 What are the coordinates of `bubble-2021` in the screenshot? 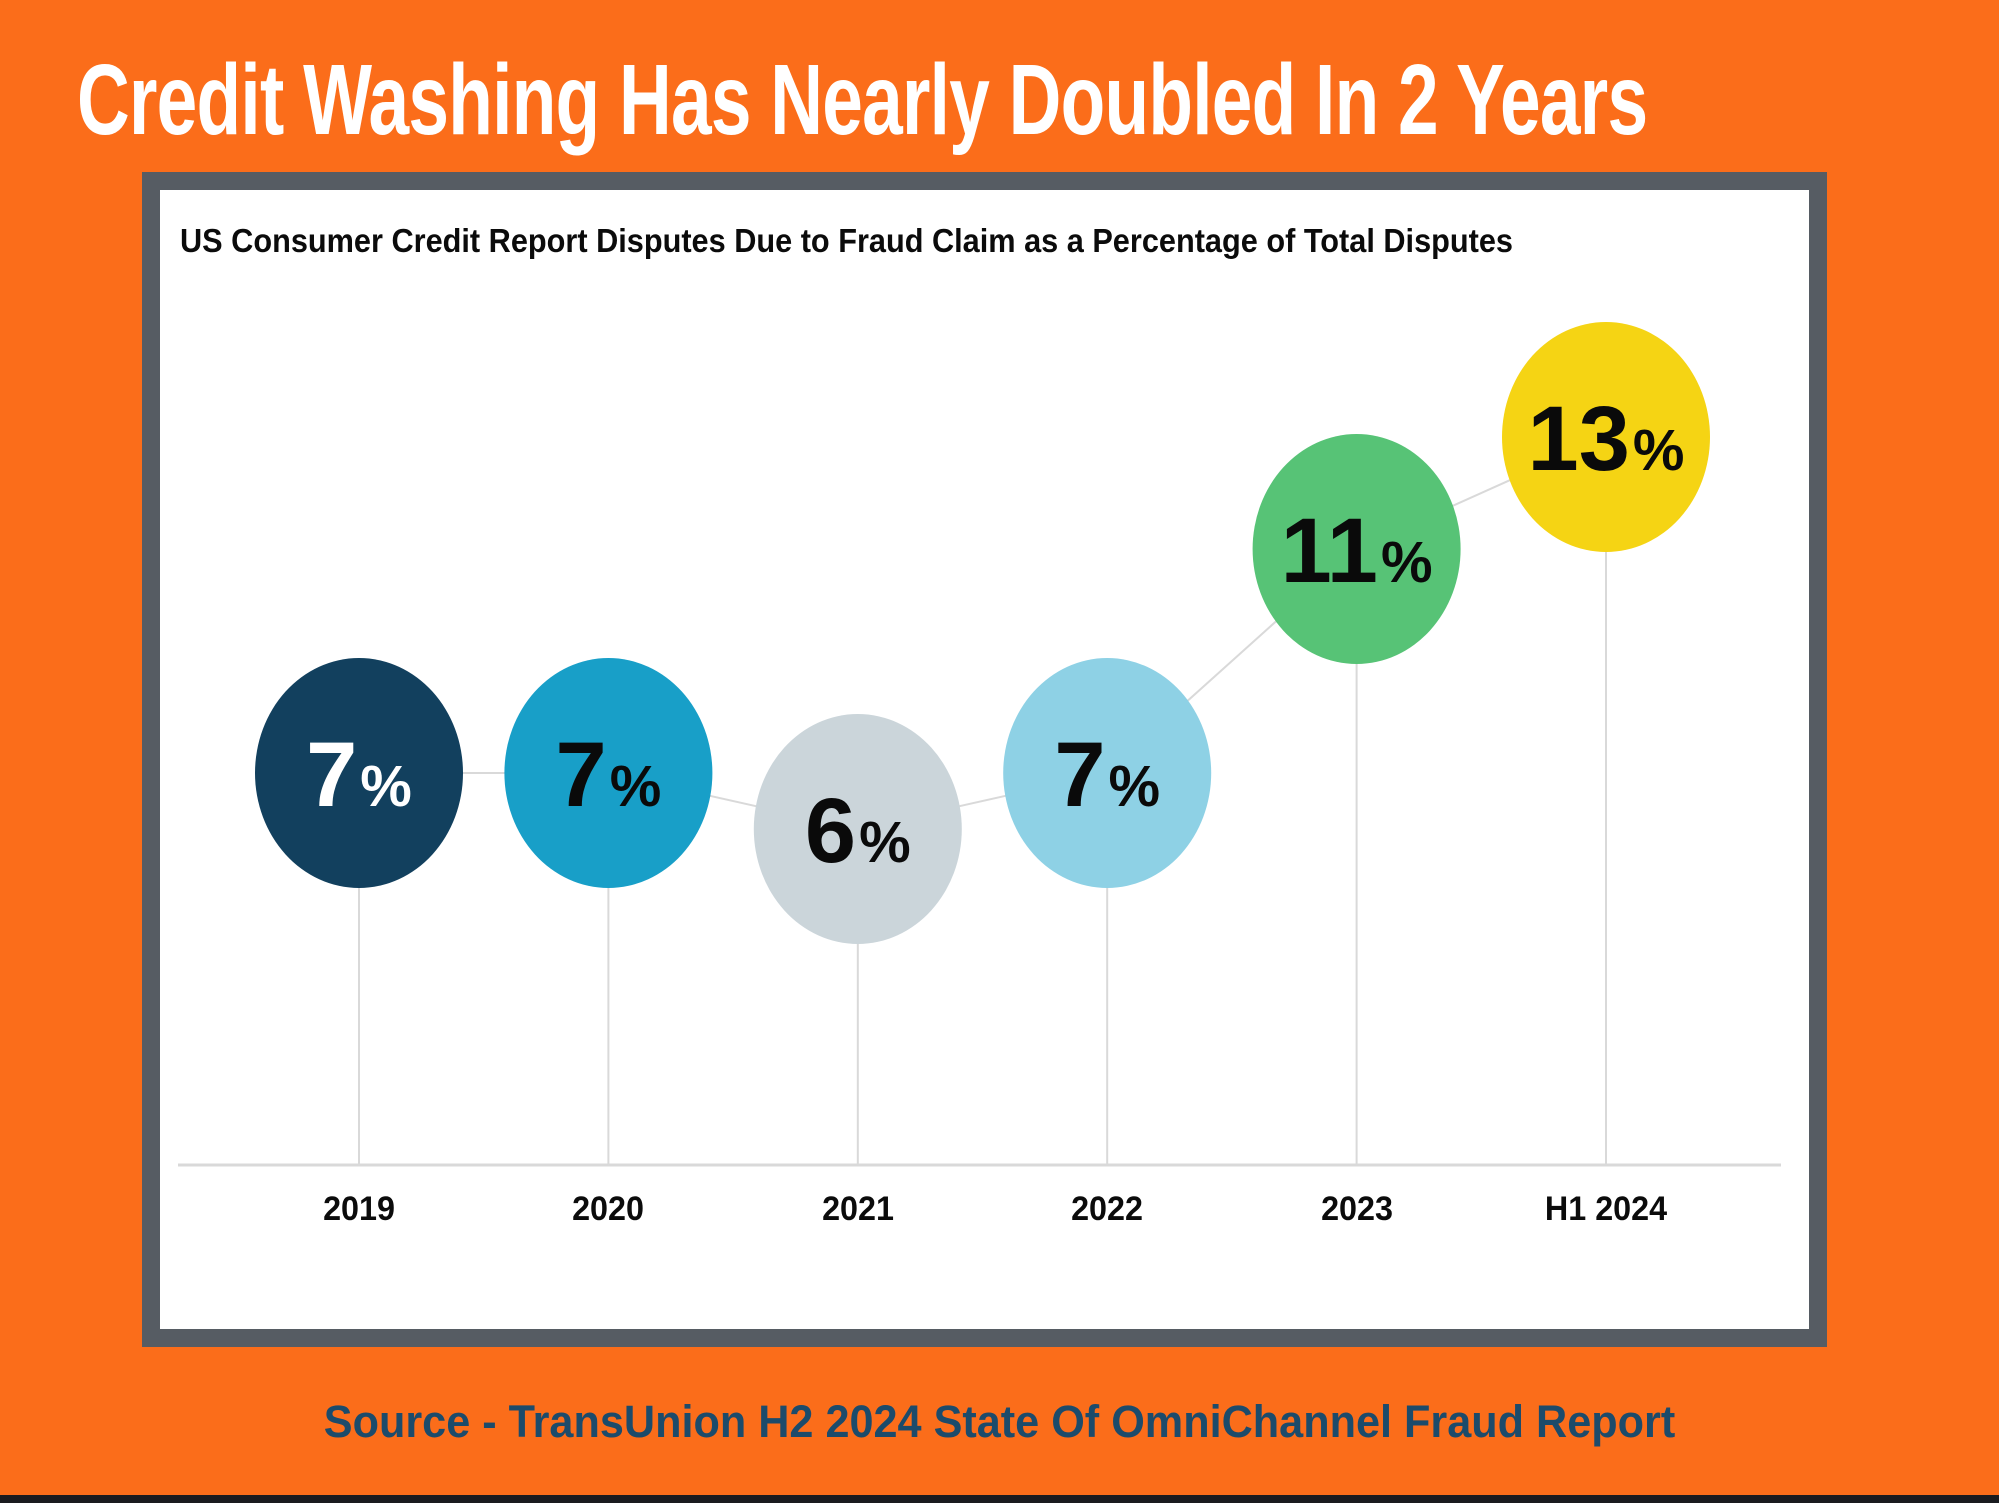 It's located at (857, 829).